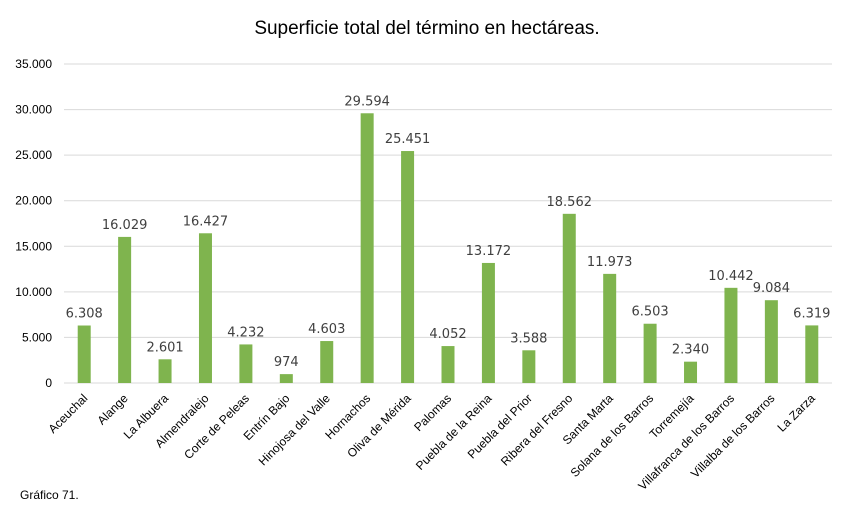 Image resolution: width=854 pixels, height=517 pixels. I want to click on data-label: 11.973, so click(610, 262).